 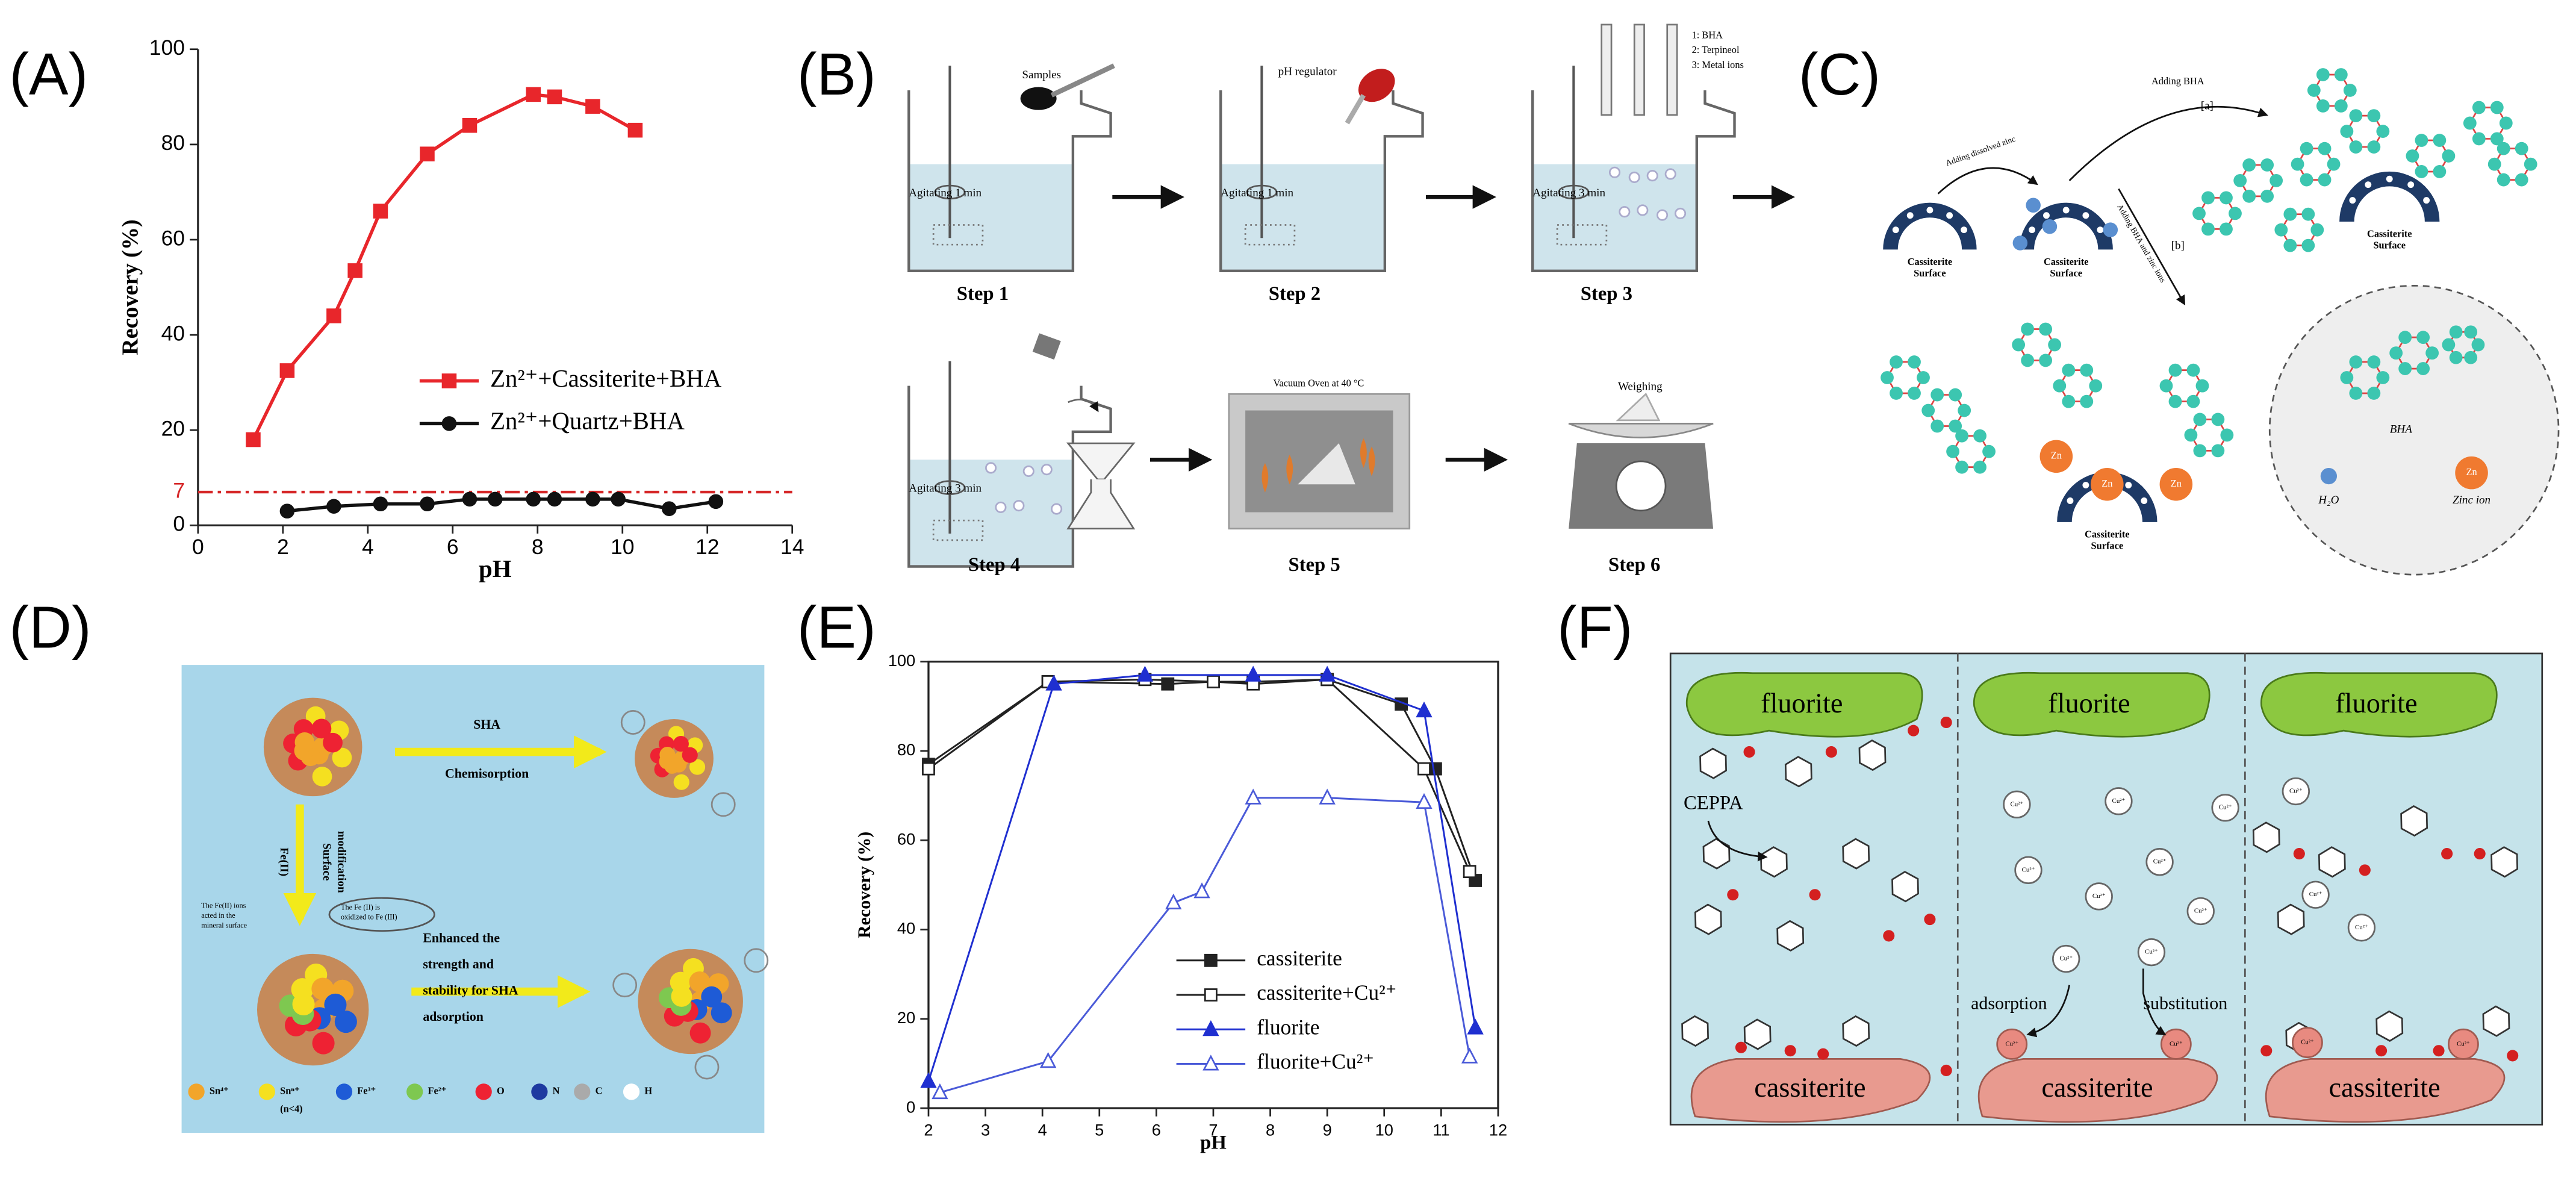 What do you see at coordinates (1299, 958) in the screenshot?
I see `legend-label: cassiterite` at bounding box center [1299, 958].